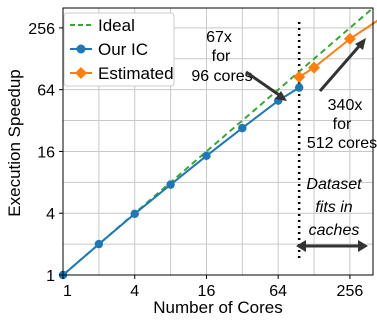  What do you see at coordinates (363, 246) in the screenshot?
I see `region-arrowhead-right` at bounding box center [363, 246].